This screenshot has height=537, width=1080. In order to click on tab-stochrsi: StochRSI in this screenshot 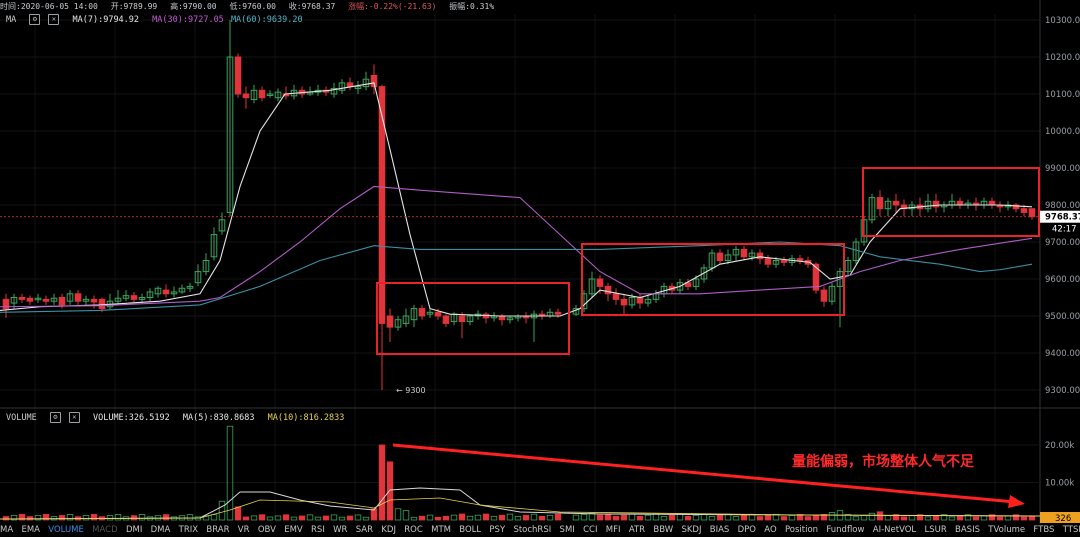, I will do `click(532, 530)`.